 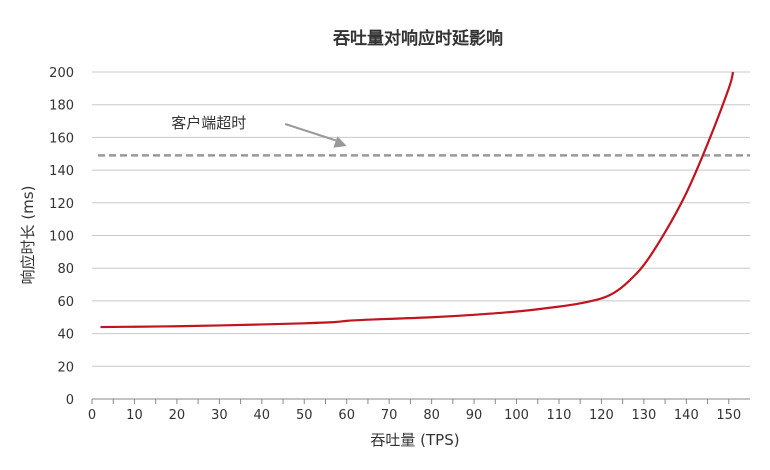 What do you see at coordinates (474, 415) in the screenshot?
I see `x-tick-label: 90` at bounding box center [474, 415].